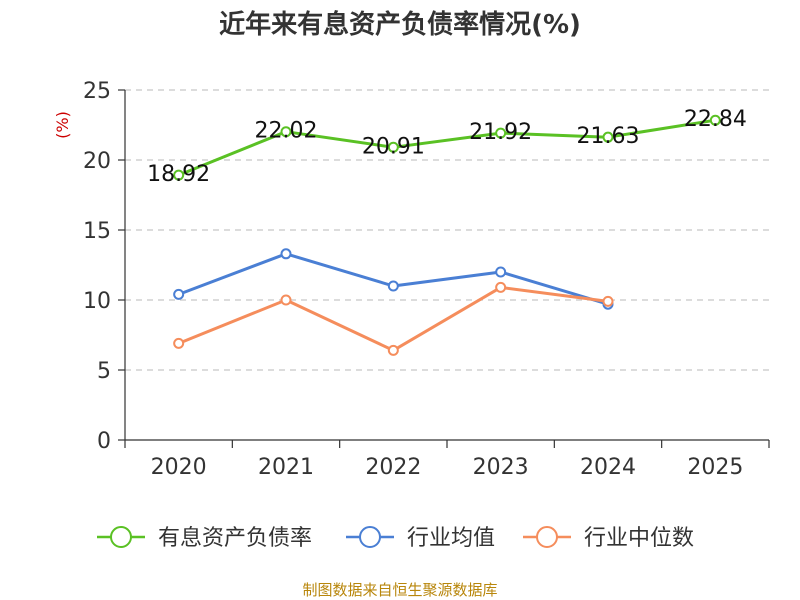 The width and height of the screenshot is (800, 600). I want to click on data-label: 22.02, so click(286, 131).